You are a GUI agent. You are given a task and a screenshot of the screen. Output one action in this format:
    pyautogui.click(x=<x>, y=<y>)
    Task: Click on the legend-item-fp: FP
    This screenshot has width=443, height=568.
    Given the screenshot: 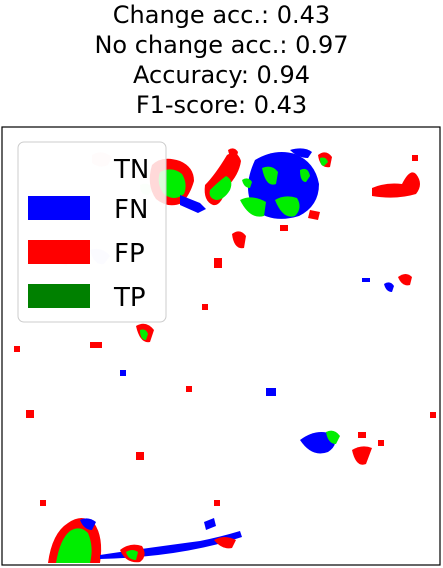 What is the action you would take?
    pyautogui.click(x=86, y=254)
    